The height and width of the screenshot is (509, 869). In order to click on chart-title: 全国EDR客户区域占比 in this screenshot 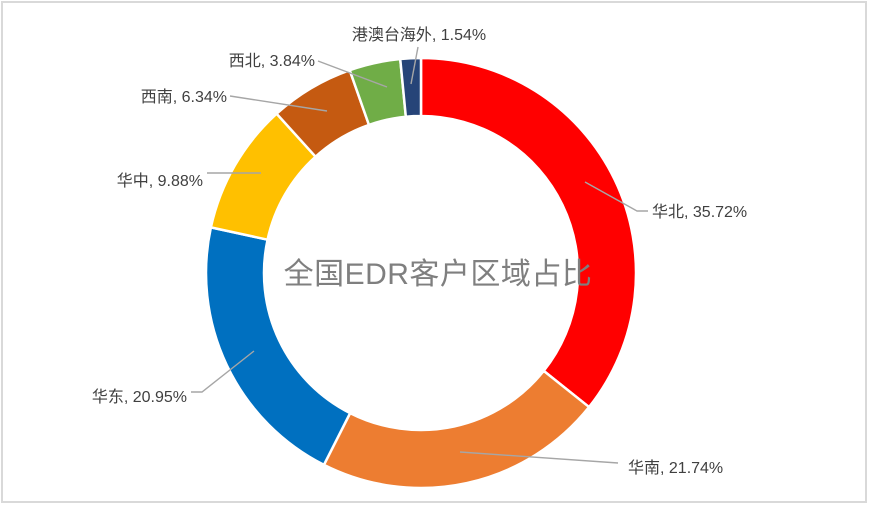, I will do `click(438, 274)`.